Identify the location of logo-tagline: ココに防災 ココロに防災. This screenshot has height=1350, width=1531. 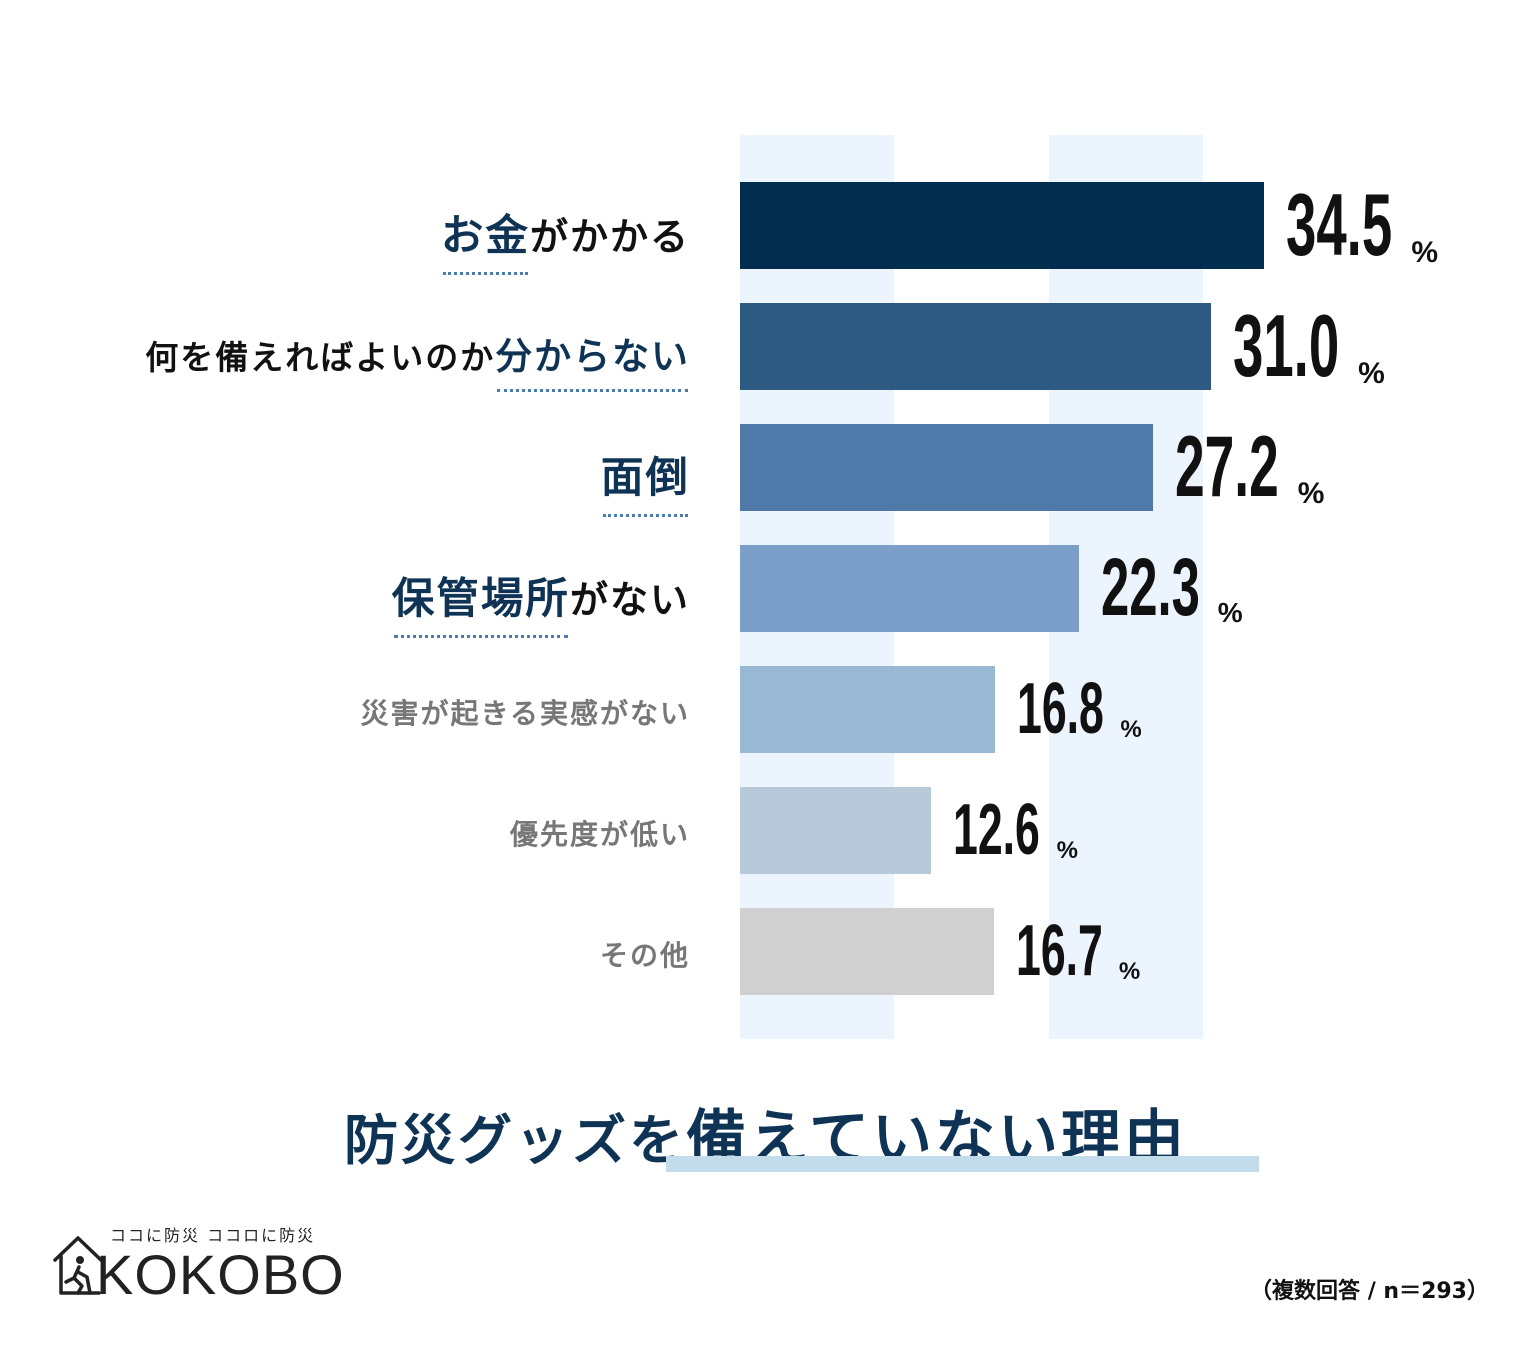
(213, 1235).